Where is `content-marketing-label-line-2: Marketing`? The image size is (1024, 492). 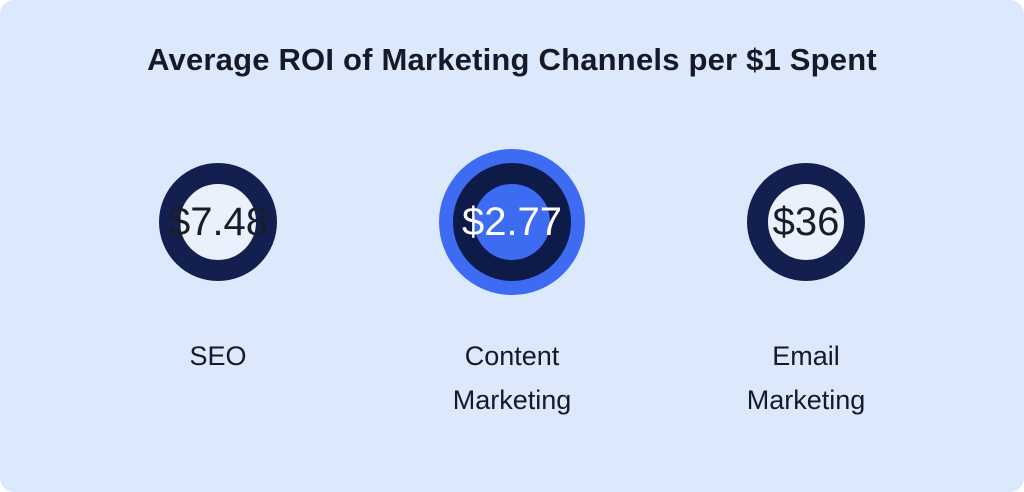
content-marketing-label-line-2: Marketing is located at coordinates (512, 400).